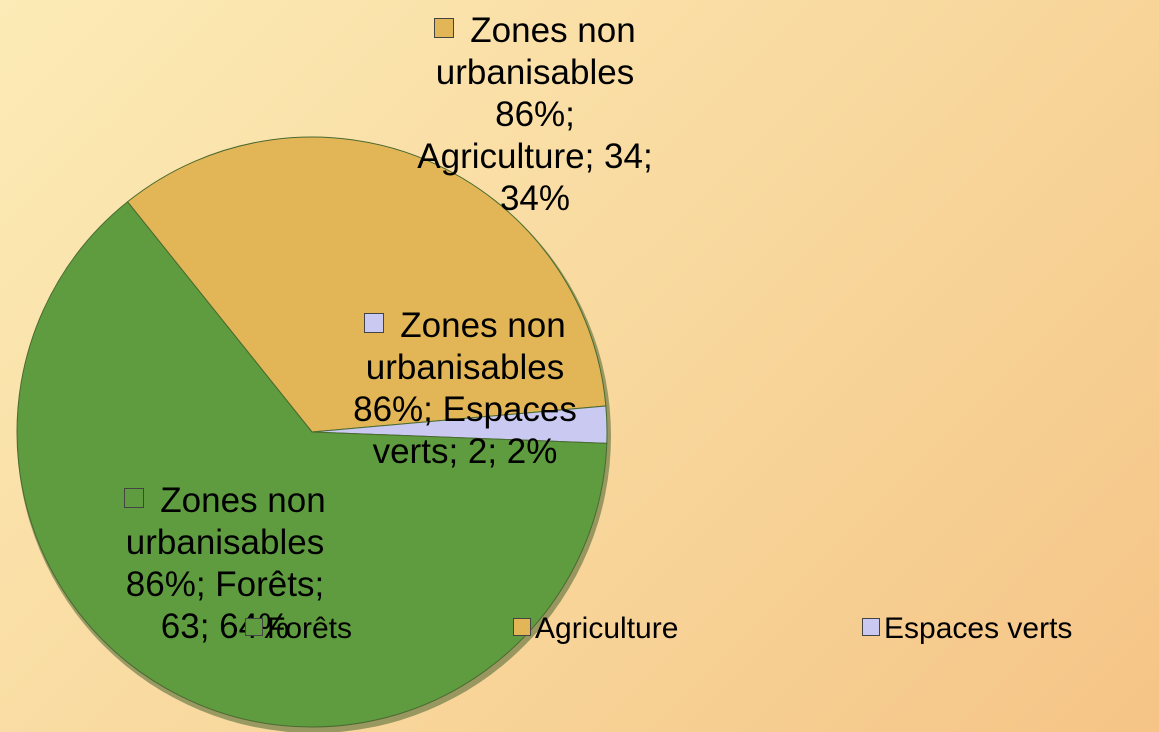 This screenshot has height=732, width=1159. I want to click on legend-item: Agriculture, so click(595, 629).